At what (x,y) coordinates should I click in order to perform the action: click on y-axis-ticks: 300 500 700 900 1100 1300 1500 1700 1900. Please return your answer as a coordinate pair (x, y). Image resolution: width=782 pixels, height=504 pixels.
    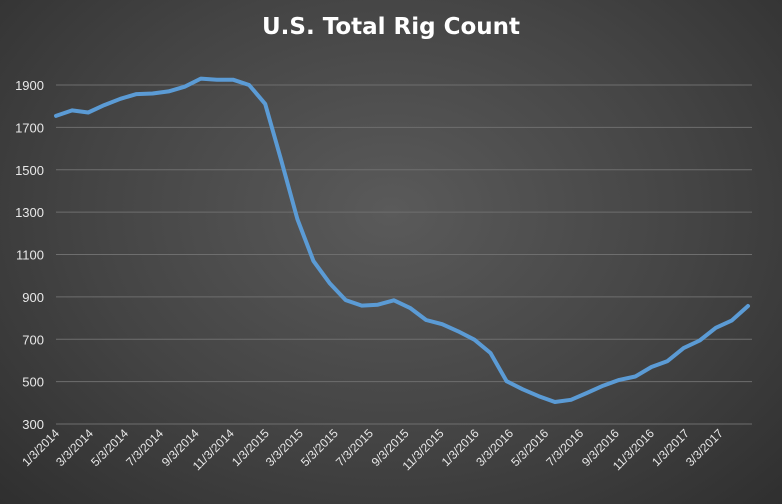
    Looking at the image, I should click on (29, 255).